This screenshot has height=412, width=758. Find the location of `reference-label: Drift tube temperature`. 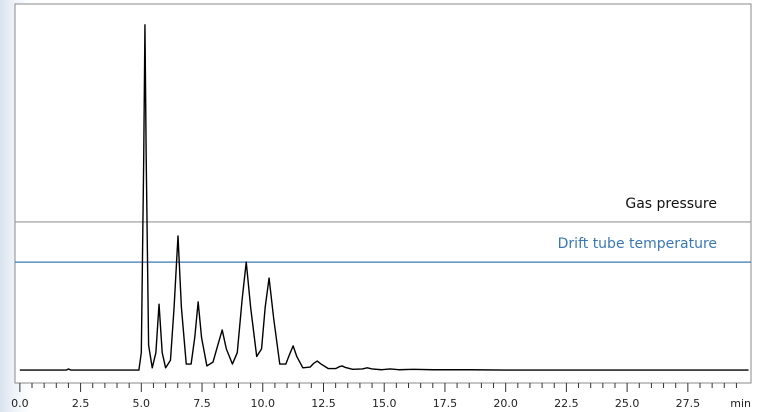

reference-label: Drift tube temperature is located at coordinates (637, 244).